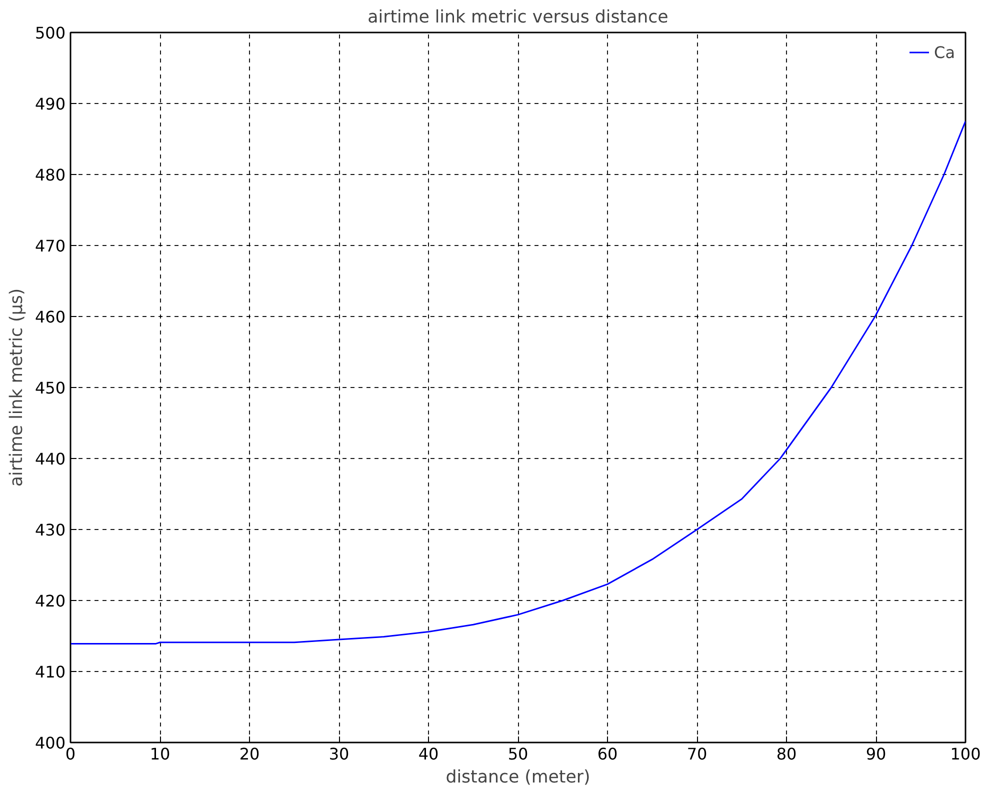 This screenshot has height=799, width=993. Describe the element at coordinates (786, 754) in the screenshot. I see `x-tick-label: 80` at that location.